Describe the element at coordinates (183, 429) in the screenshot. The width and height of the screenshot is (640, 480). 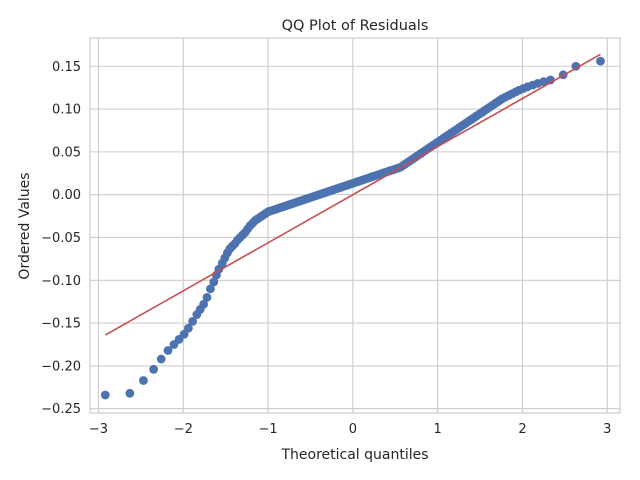
I see `x-tick-label: −2` at that location.